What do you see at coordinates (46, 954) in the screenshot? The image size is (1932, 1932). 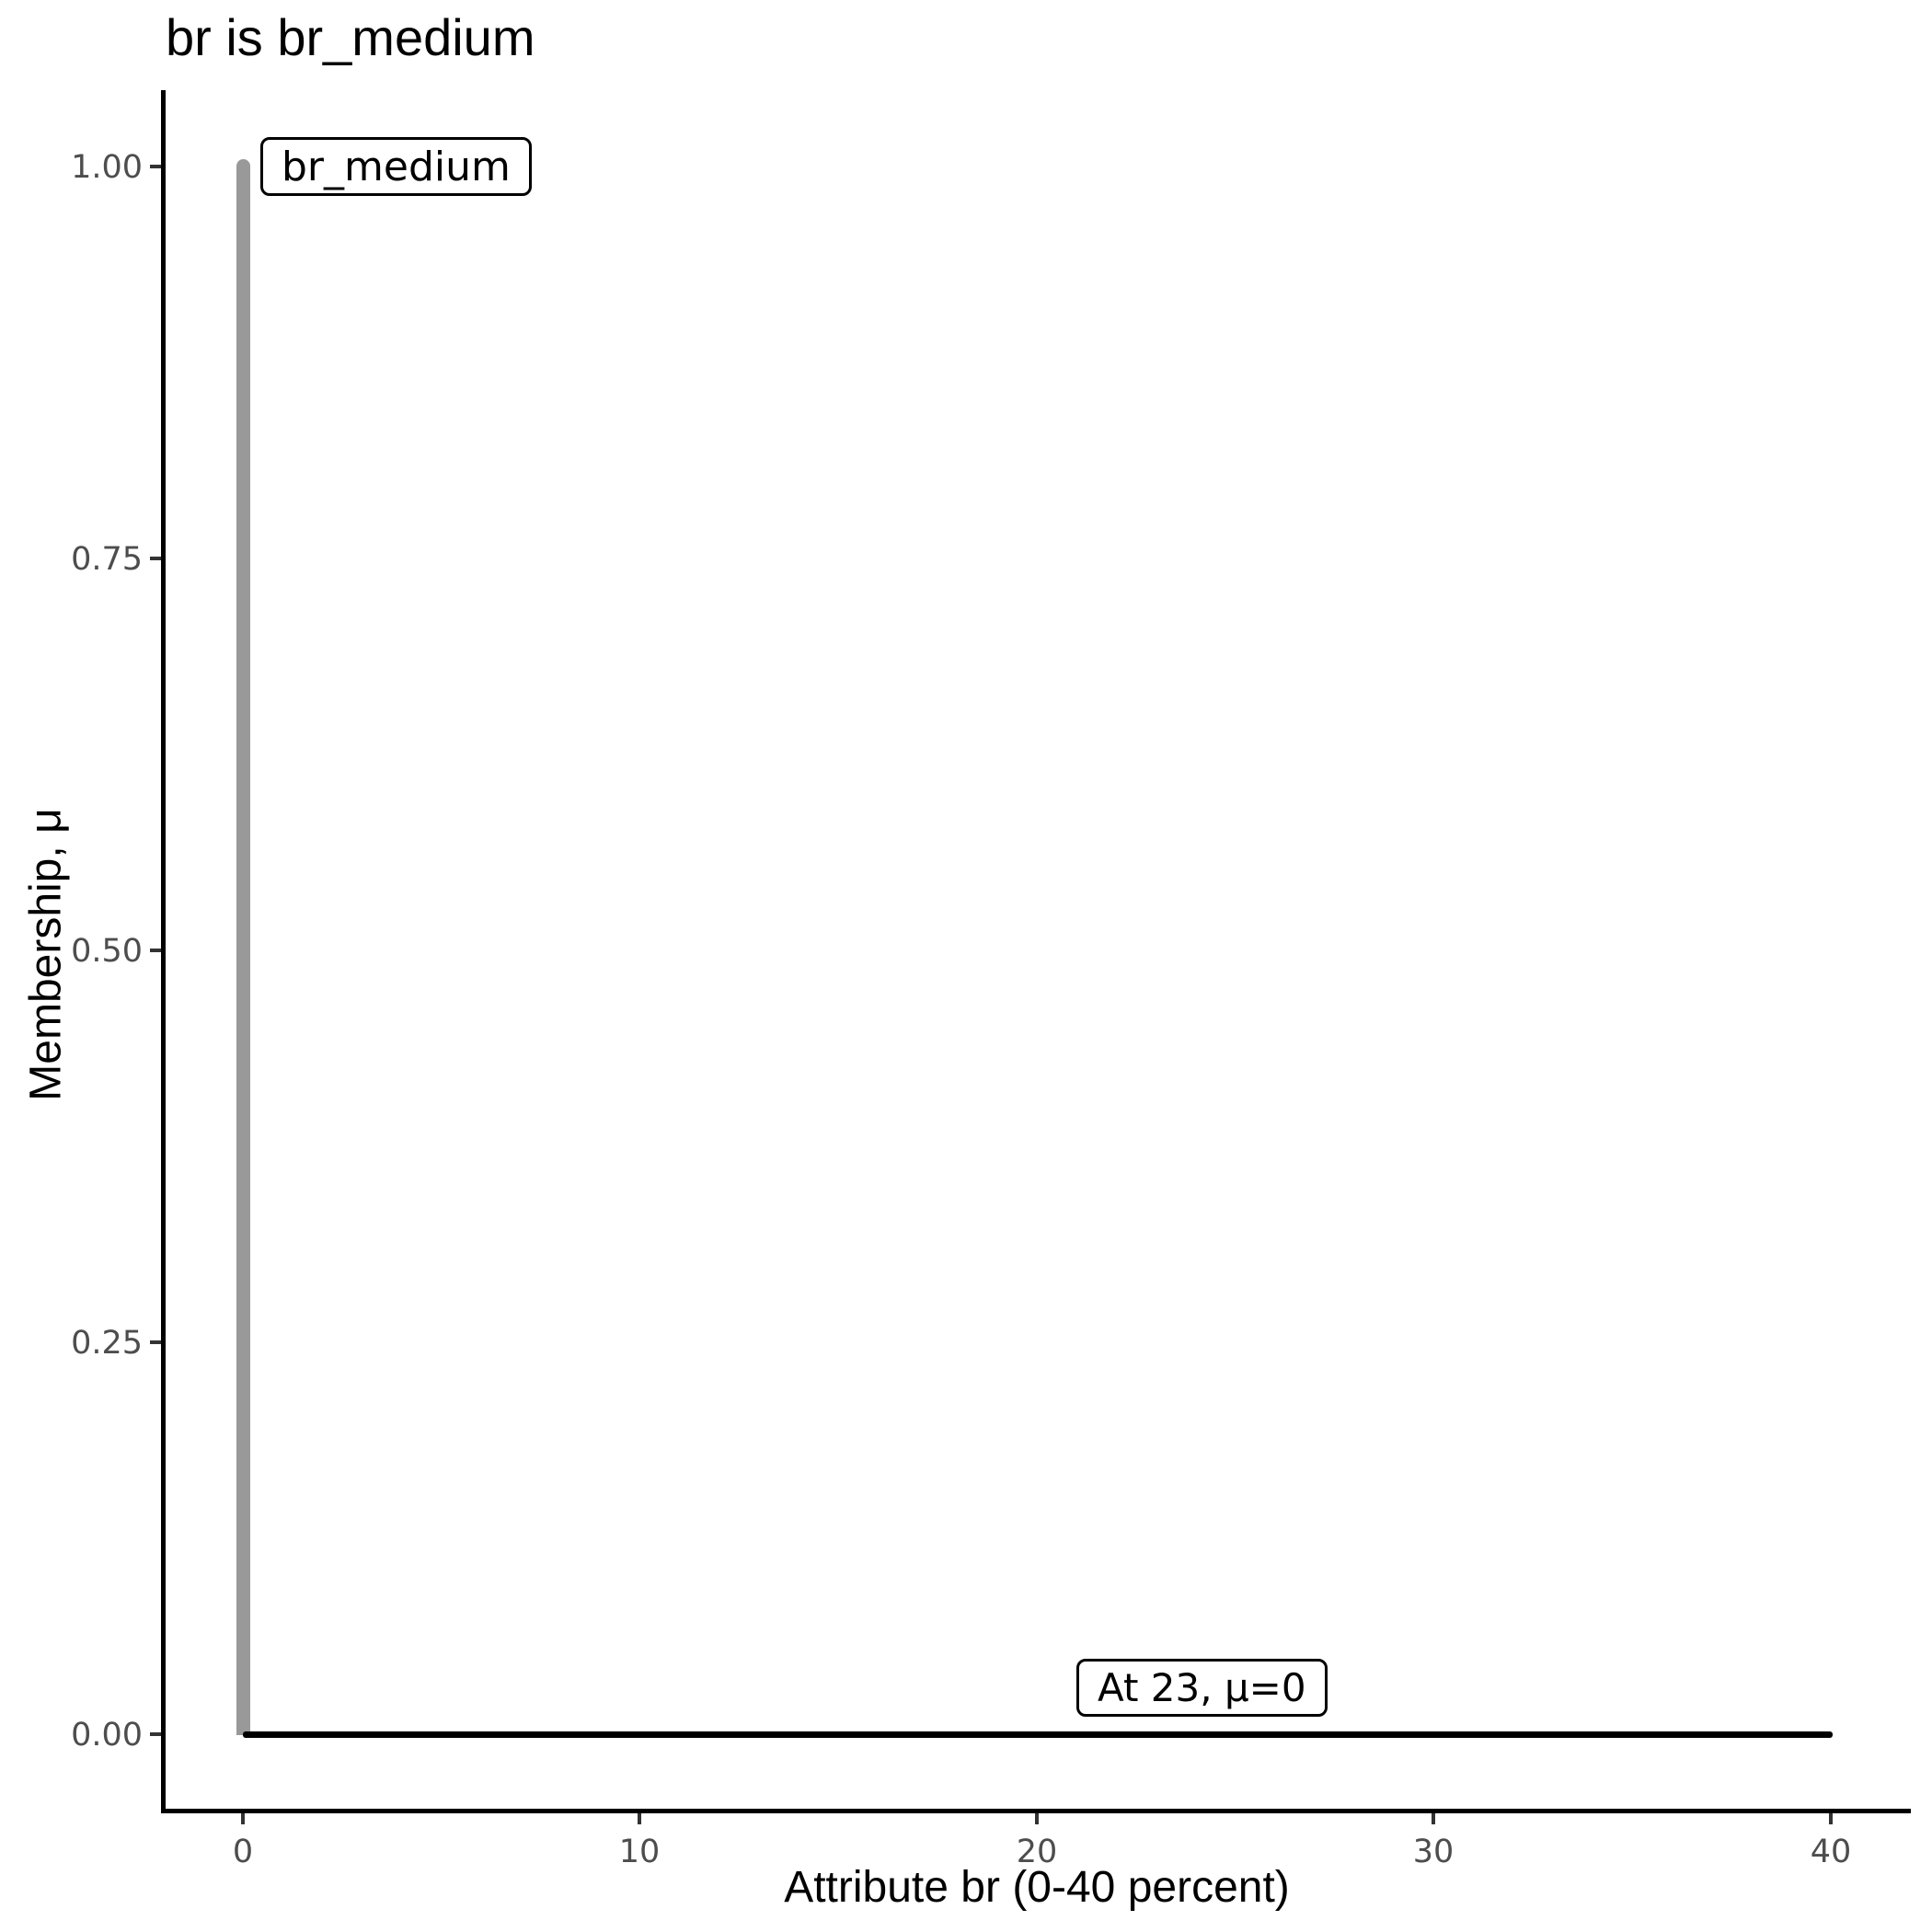 I see `y-axis-title: Membership, μ` at bounding box center [46, 954].